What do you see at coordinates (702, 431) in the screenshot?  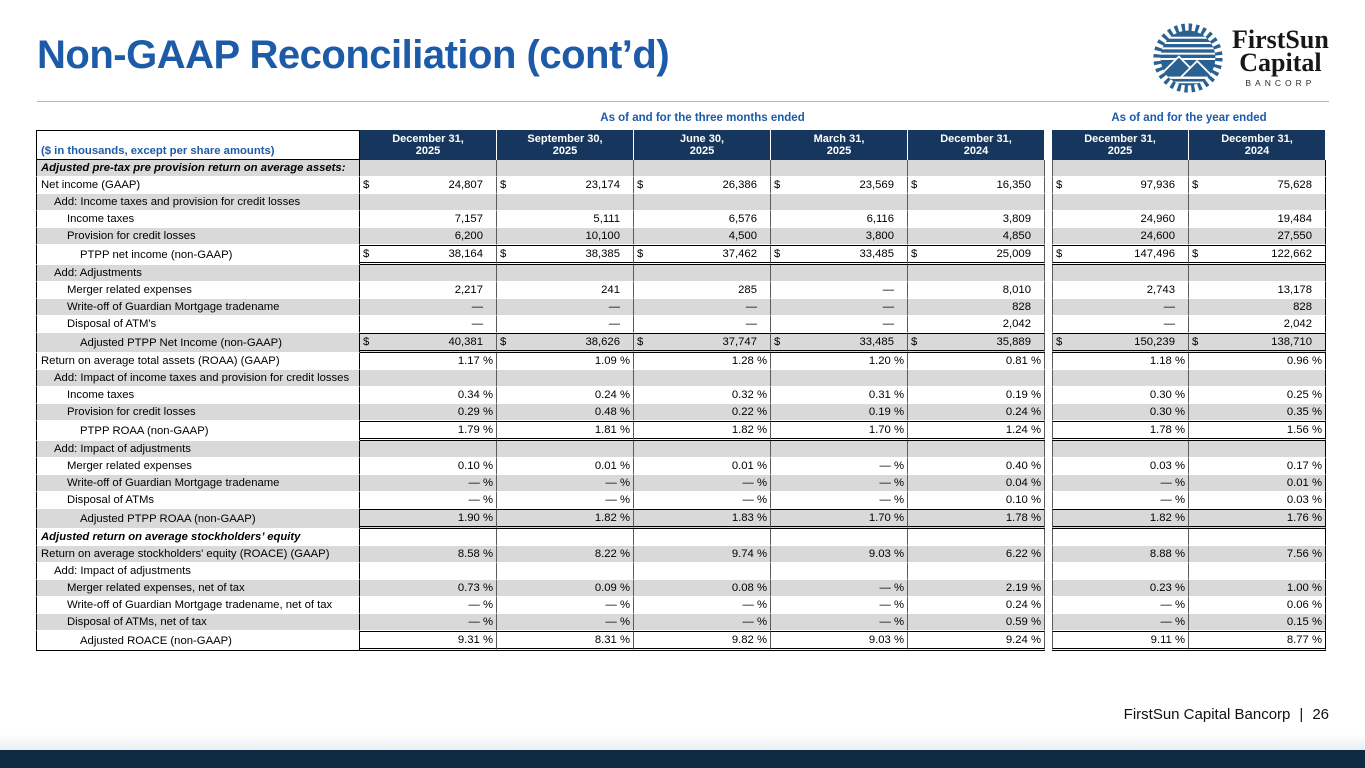 I see `value-cell: 1.82 %` at bounding box center [702, 431].